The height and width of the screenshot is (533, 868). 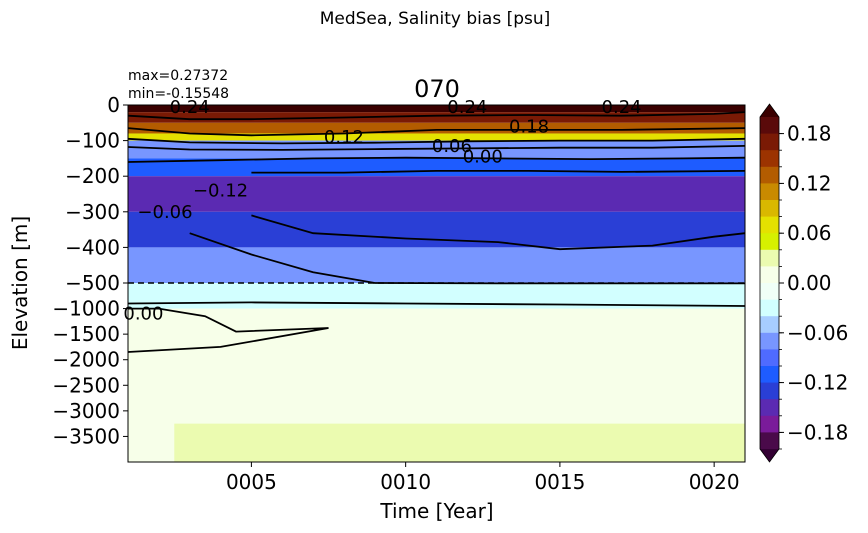 What do you see at coordinates (220, 190) in the screenshot?
I see `contour-label: −0.12` at bounding box center [220, 190].